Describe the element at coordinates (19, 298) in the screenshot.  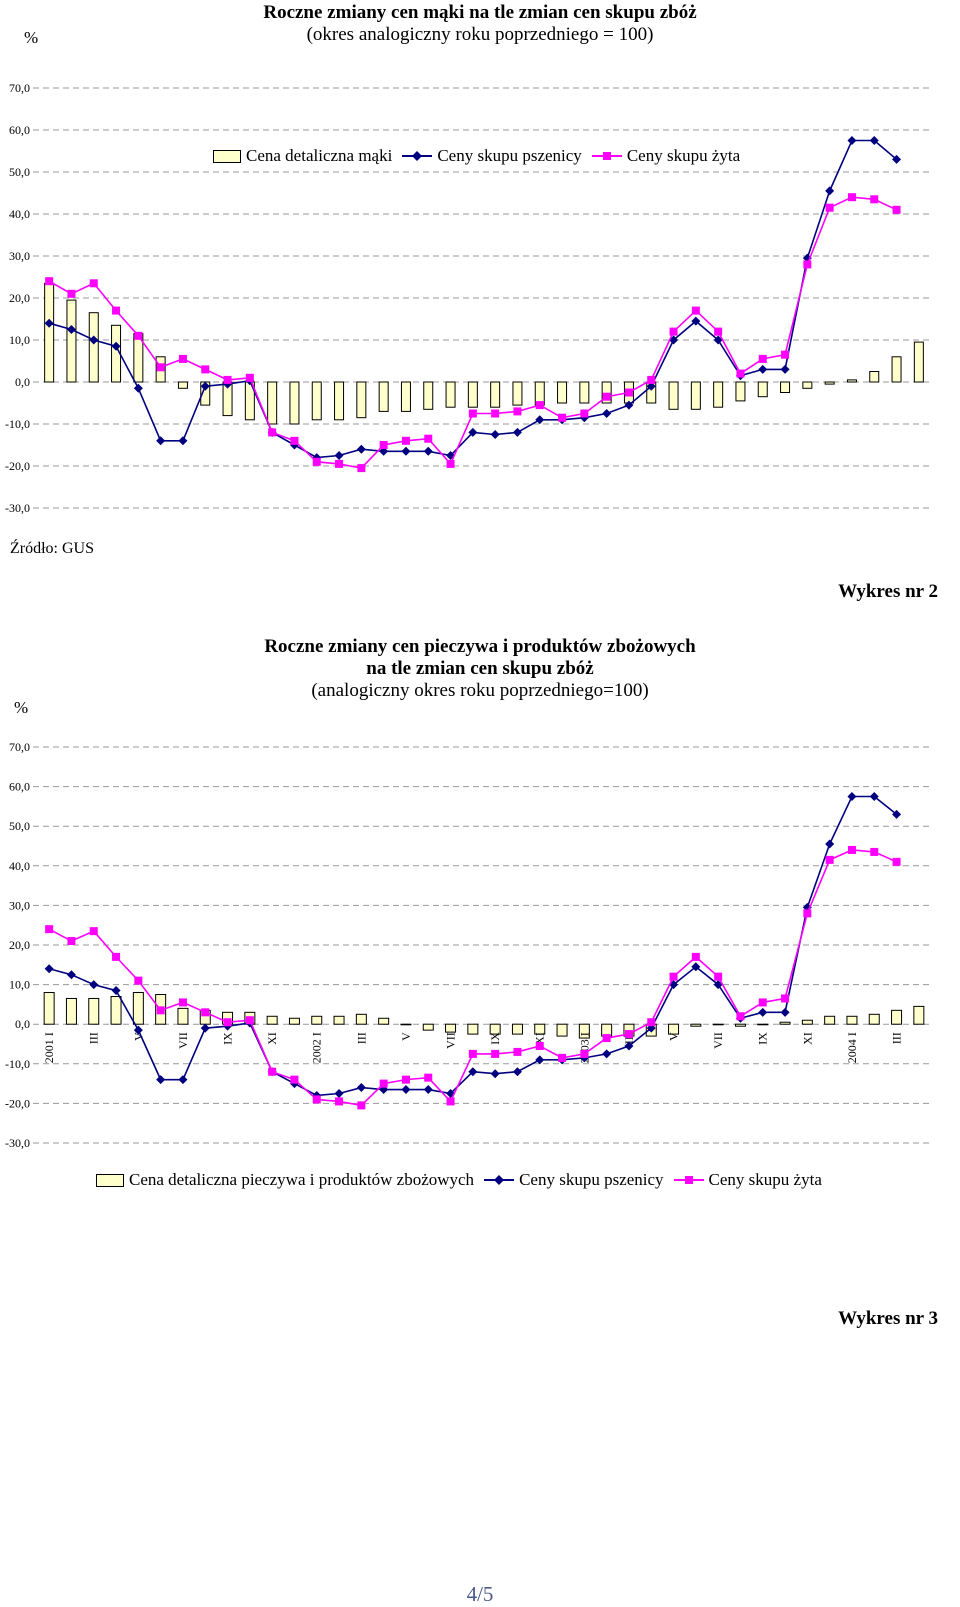
I see `y-tick-label: 20,0` at that location.